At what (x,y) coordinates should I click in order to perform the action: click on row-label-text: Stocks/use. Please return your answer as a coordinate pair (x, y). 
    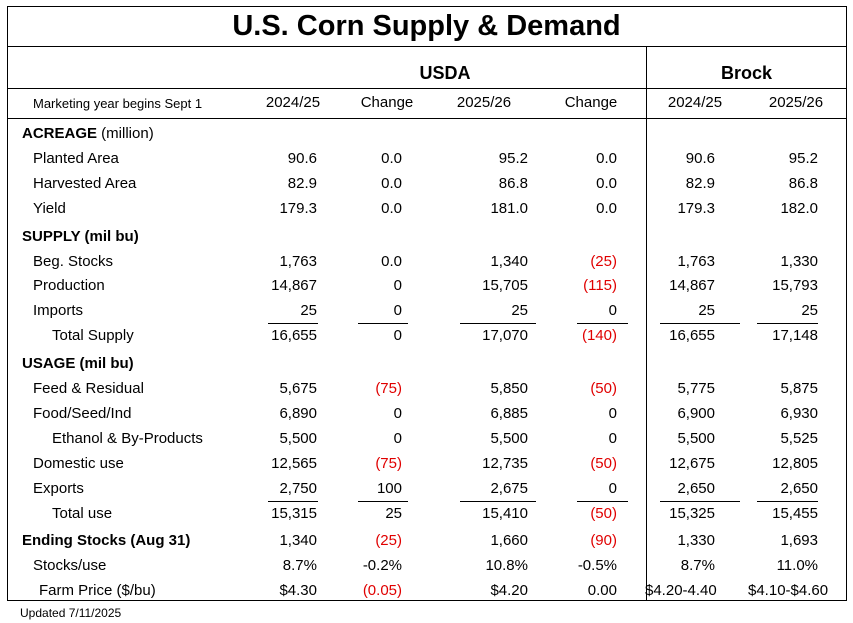
    Looking at the image, I should click on (70, 565).